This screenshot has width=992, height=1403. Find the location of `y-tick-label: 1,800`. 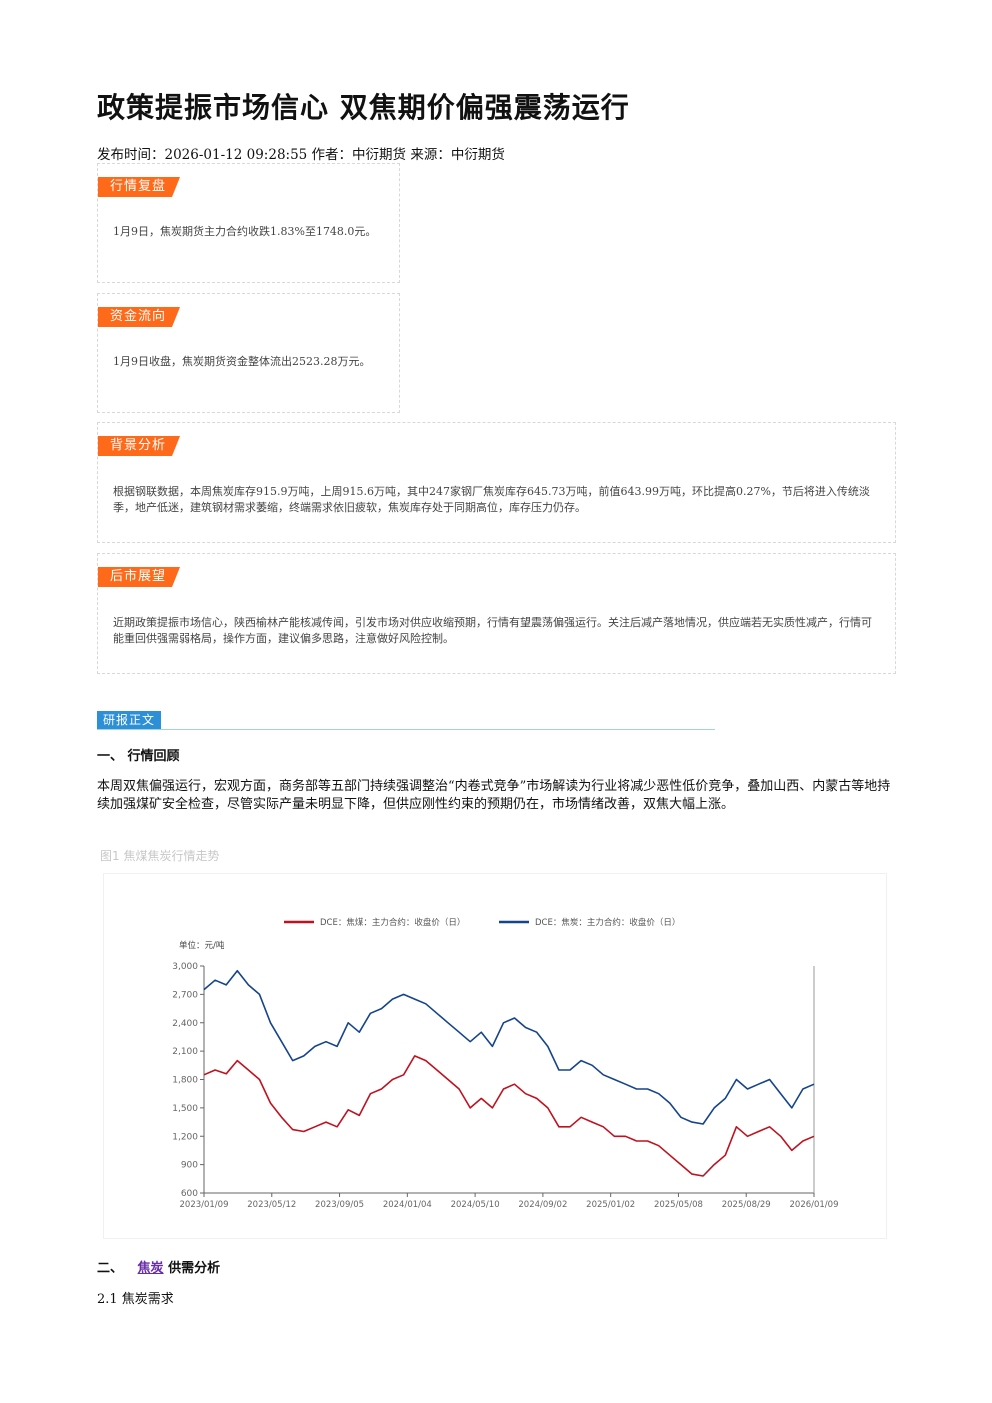

y-tick-label: 1,800 is located at coordinates (185, 1081).